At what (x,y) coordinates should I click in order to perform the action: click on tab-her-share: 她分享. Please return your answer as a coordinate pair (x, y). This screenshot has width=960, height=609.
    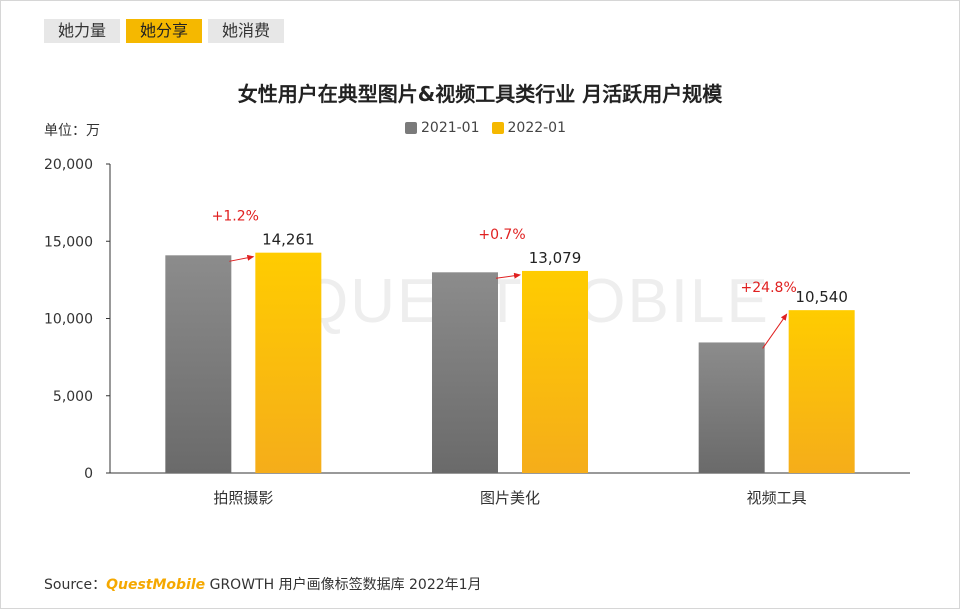
    Looking at the image, I should click on (164, 31).